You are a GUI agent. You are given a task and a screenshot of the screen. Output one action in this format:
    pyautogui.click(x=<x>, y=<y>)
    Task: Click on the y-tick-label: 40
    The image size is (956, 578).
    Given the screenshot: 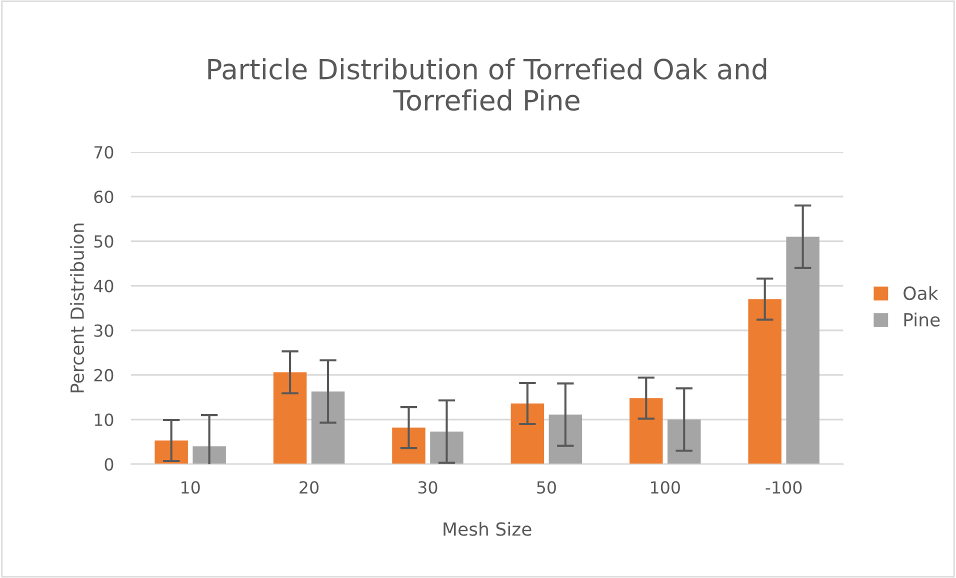 What is the action you would take?
    pyautogui.click(x=104, y=286)
    